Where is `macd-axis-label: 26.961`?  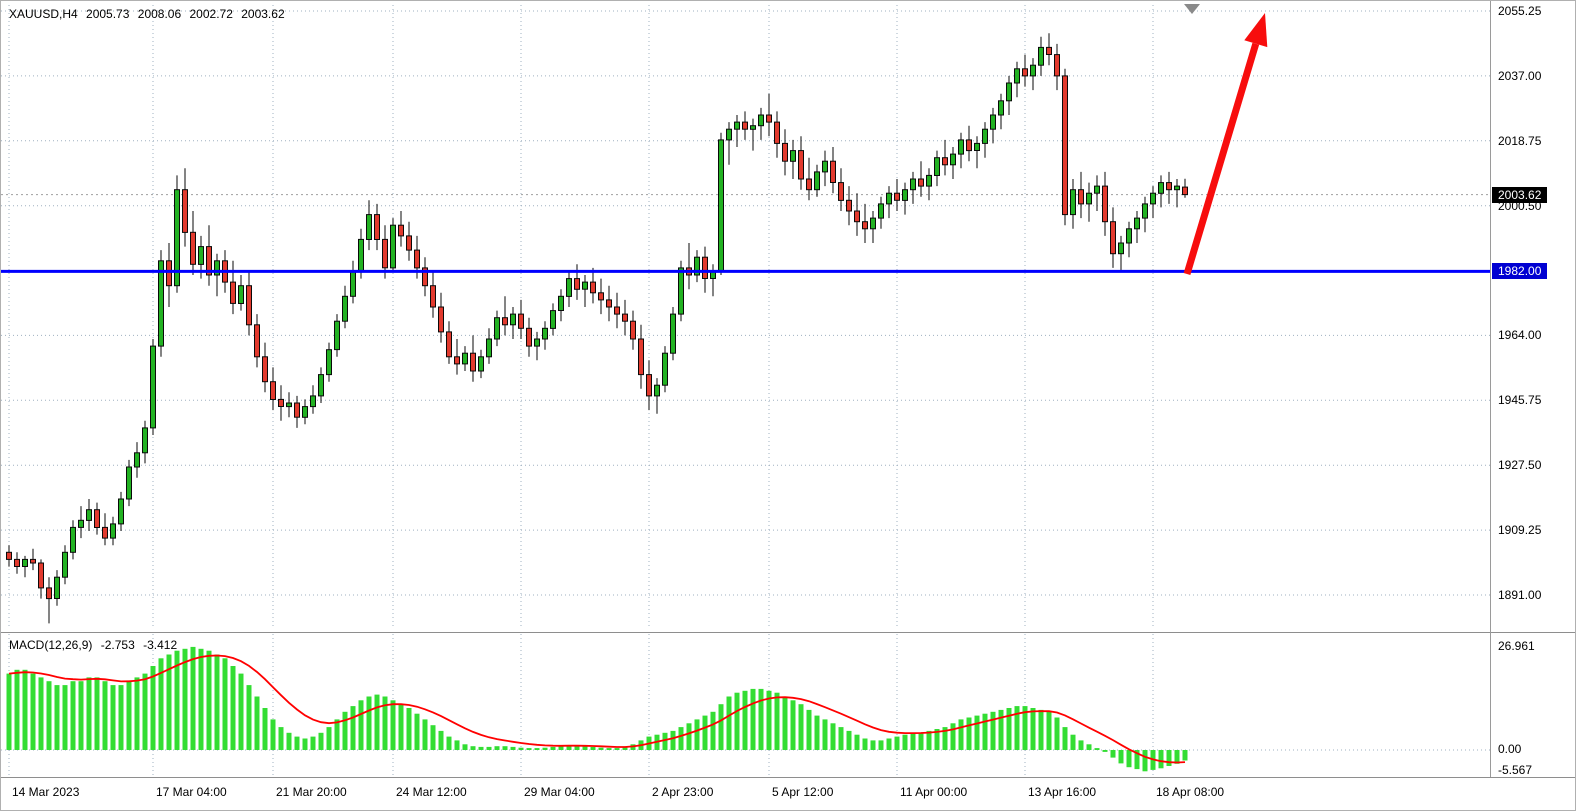 macd-axis-label: 26.961 is located at coordinates (1516, 646).